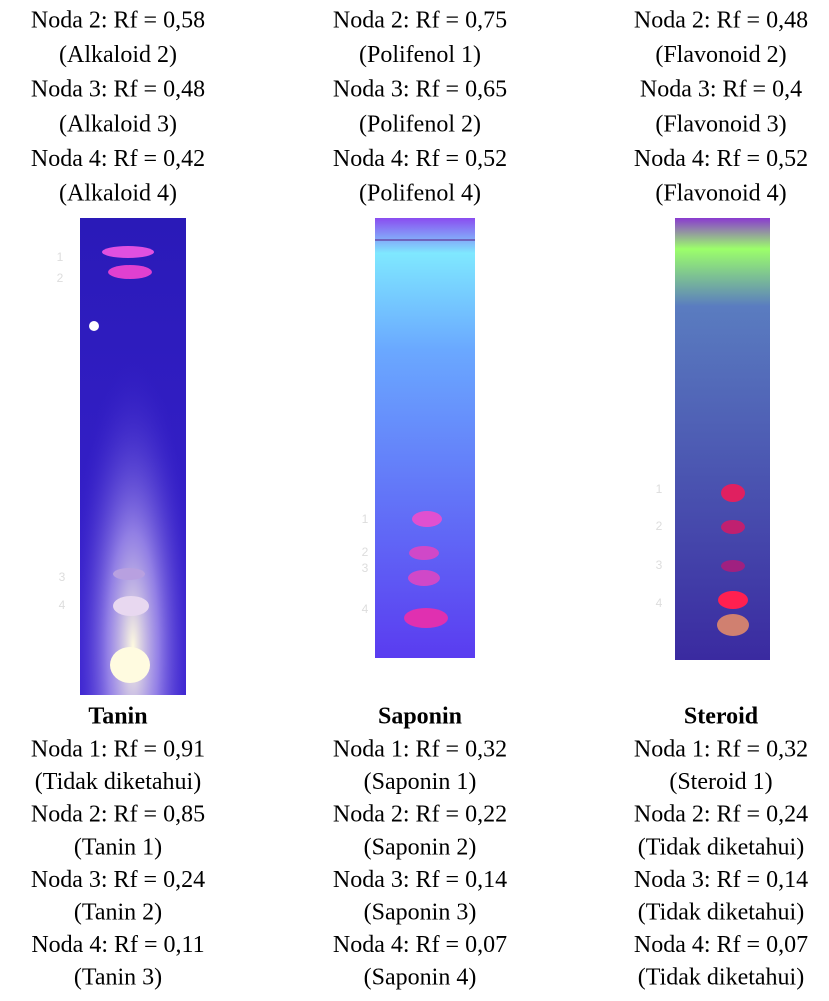 This screenshot has width=829, height=1001. Describe the element at coordinates (117, 945) in the screenshot. I see `bottom-line: Noda 4: Rf = 0,11` at that location.